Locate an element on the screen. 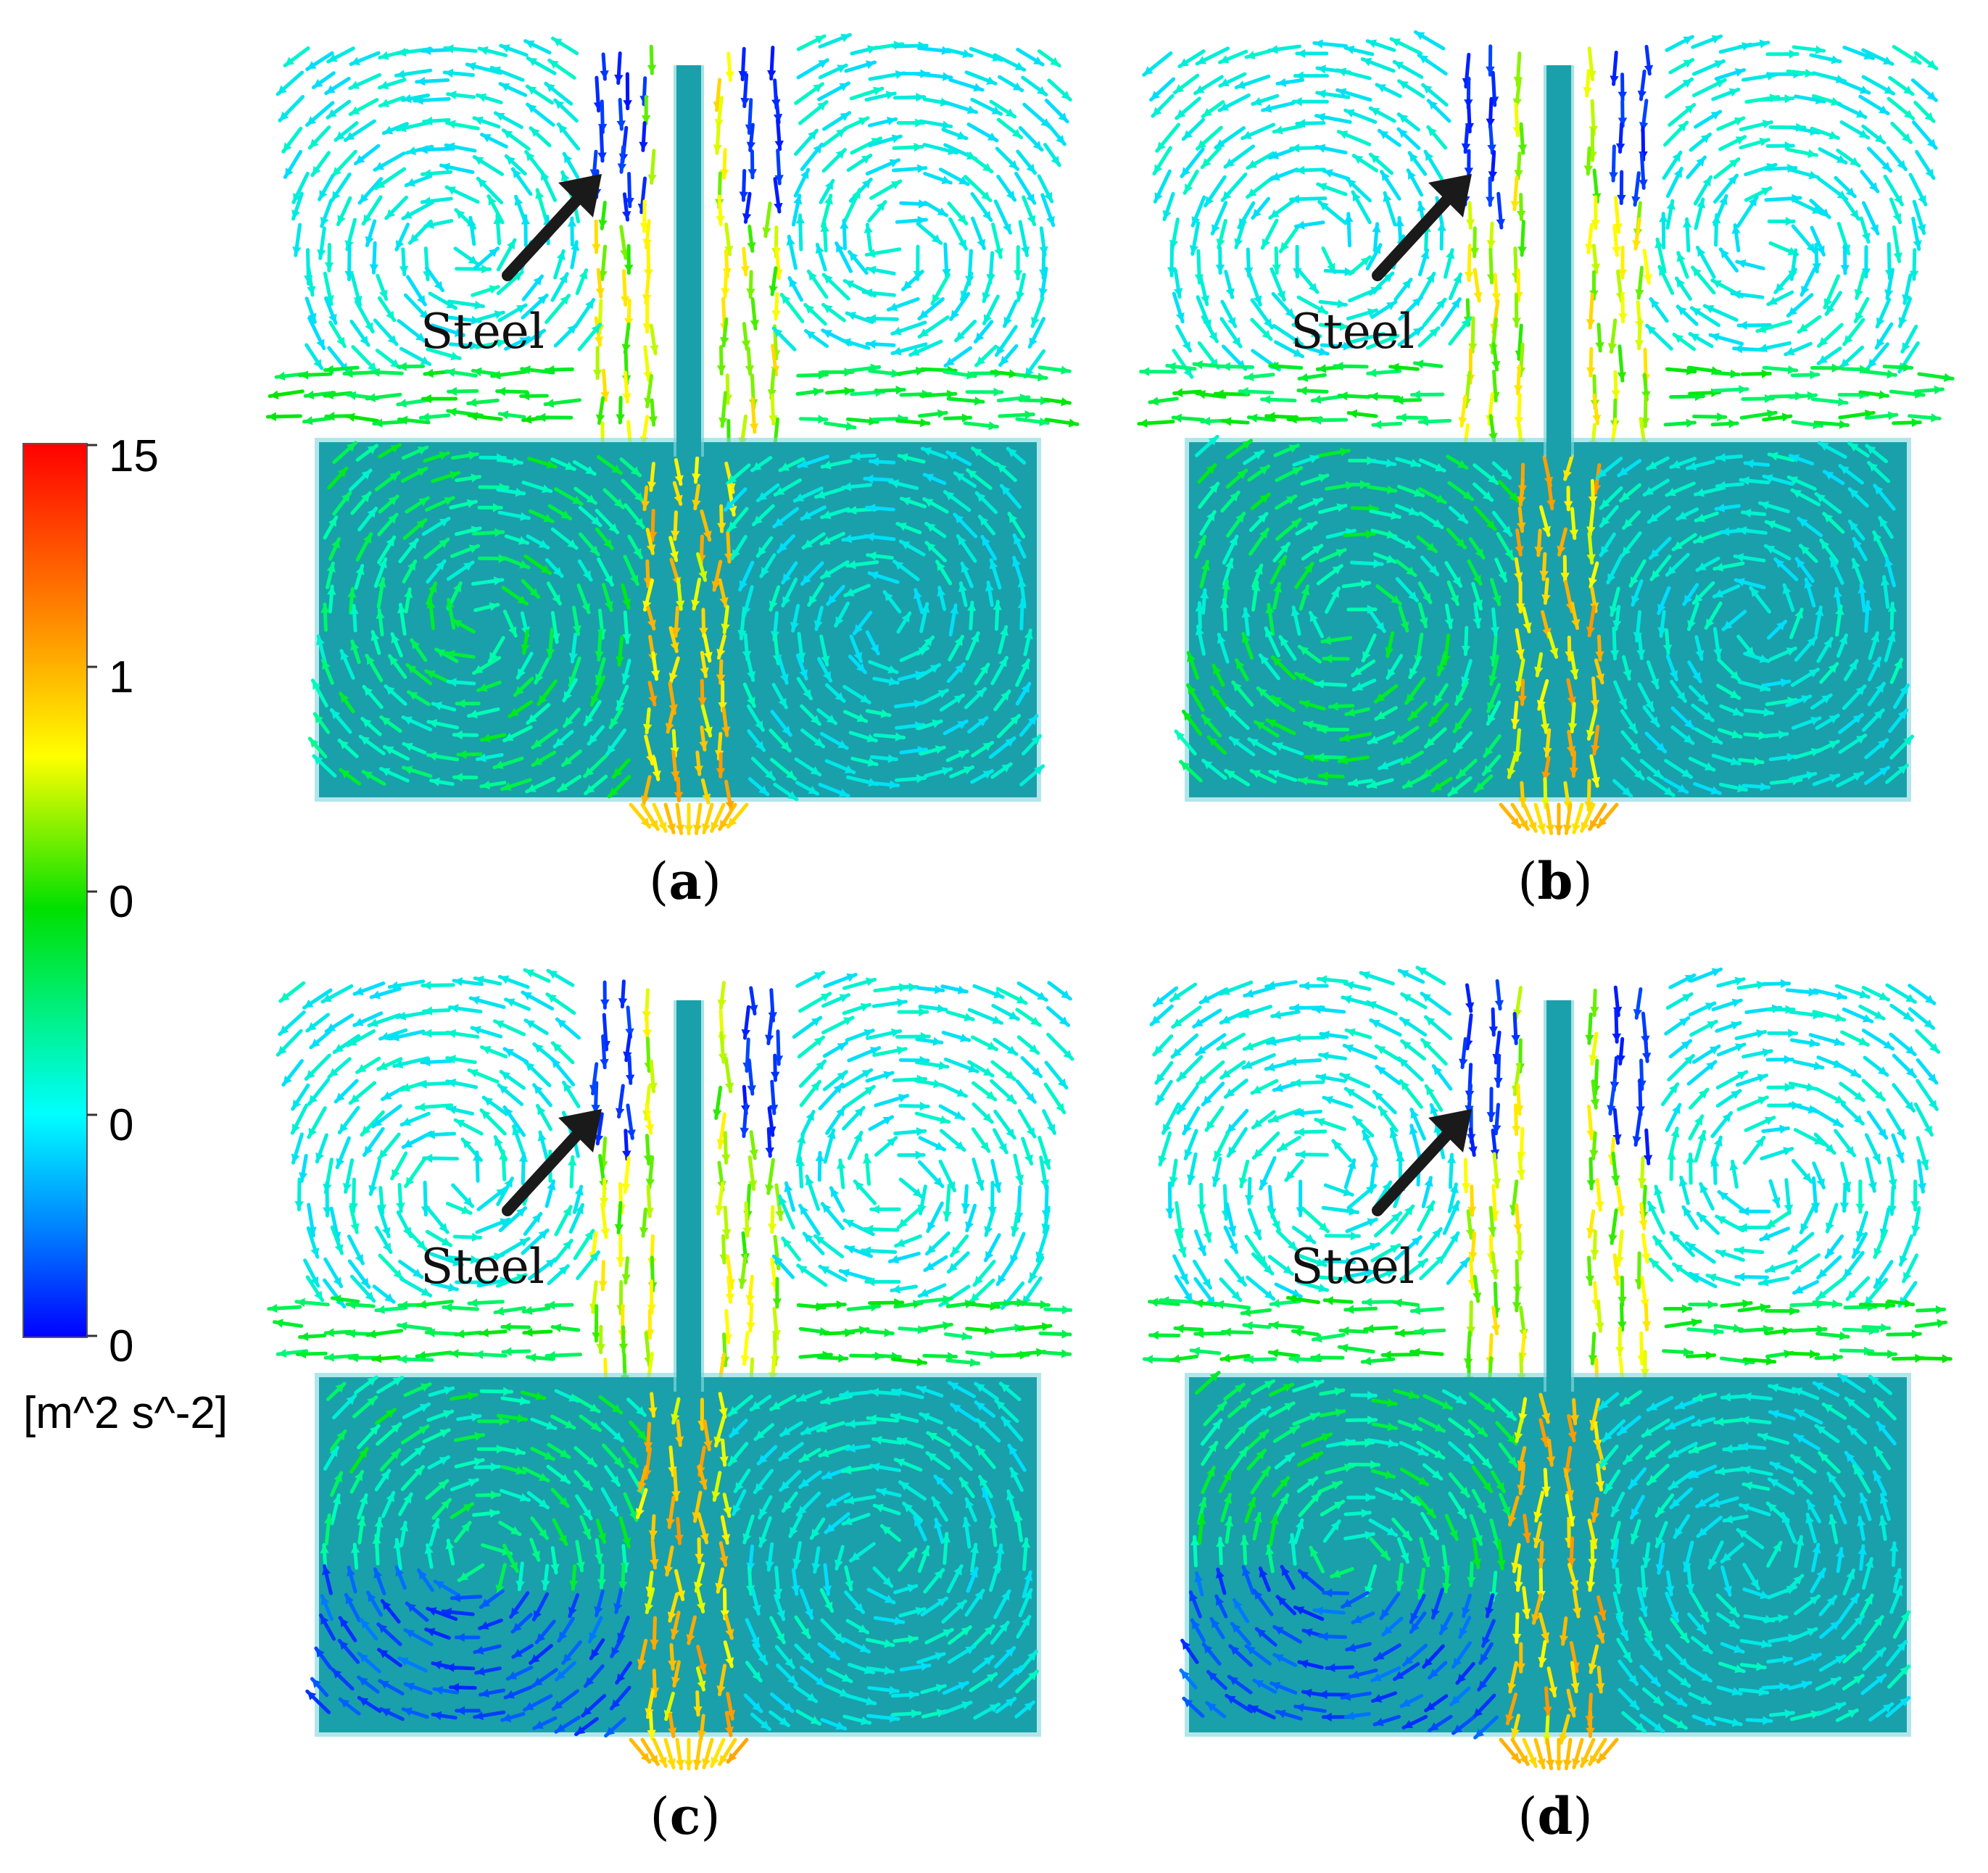  panel-caption: (c) is located at coordinates (685, 1816).